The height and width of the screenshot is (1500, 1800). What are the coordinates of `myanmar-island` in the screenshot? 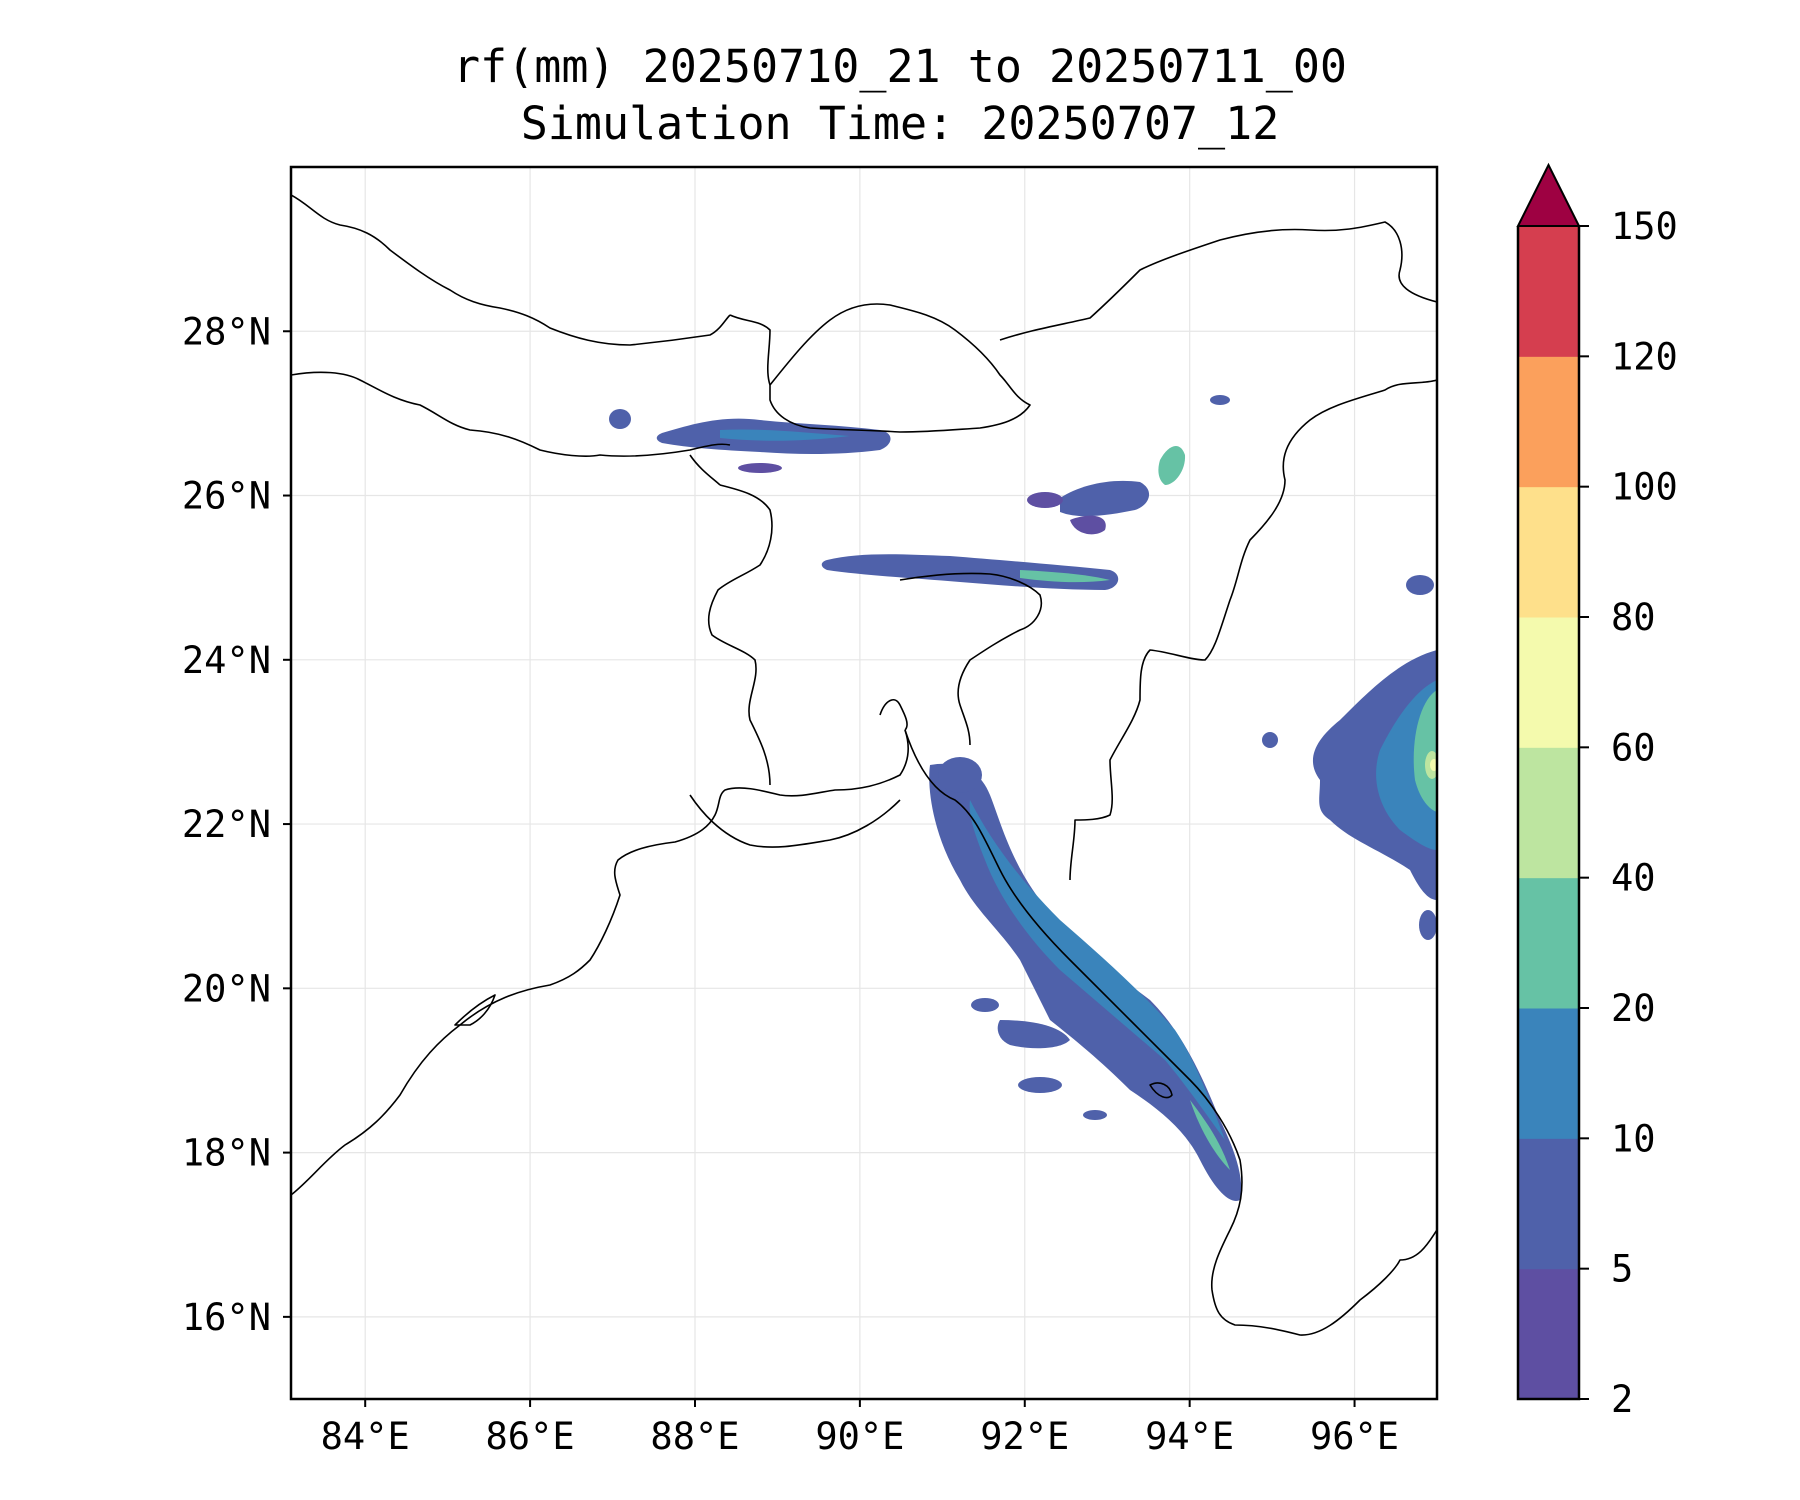 It's located at (1161, 1090).